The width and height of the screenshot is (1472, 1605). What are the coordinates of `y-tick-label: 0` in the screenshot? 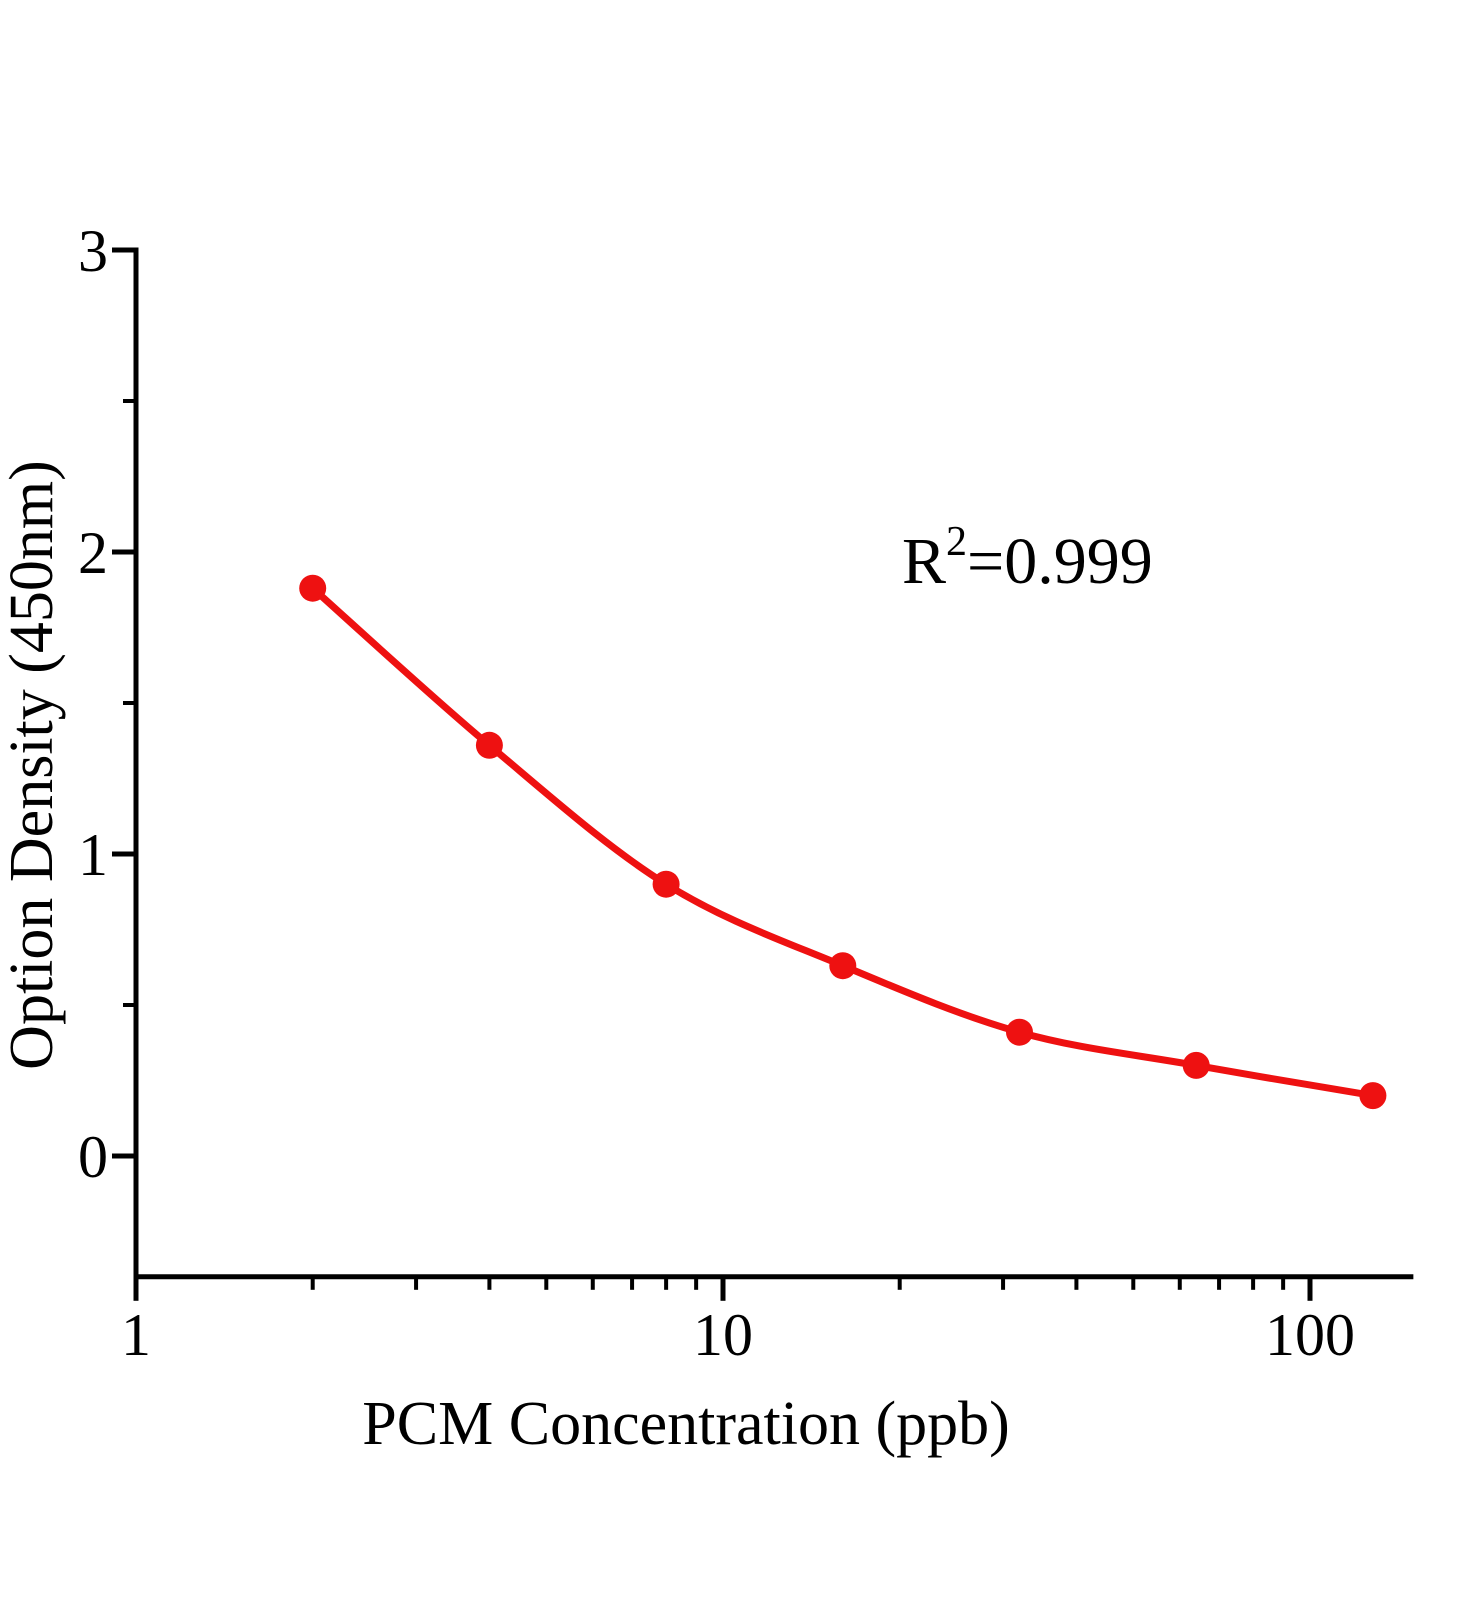 It's located at (93, 1157).